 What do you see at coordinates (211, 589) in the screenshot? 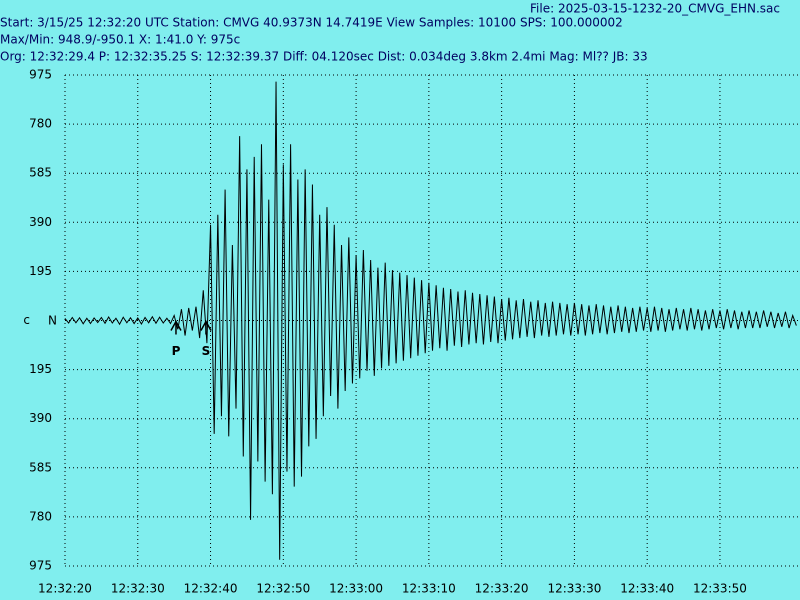
I see `x-tick-label: 12:32:40` at bounding box center [211, 589].